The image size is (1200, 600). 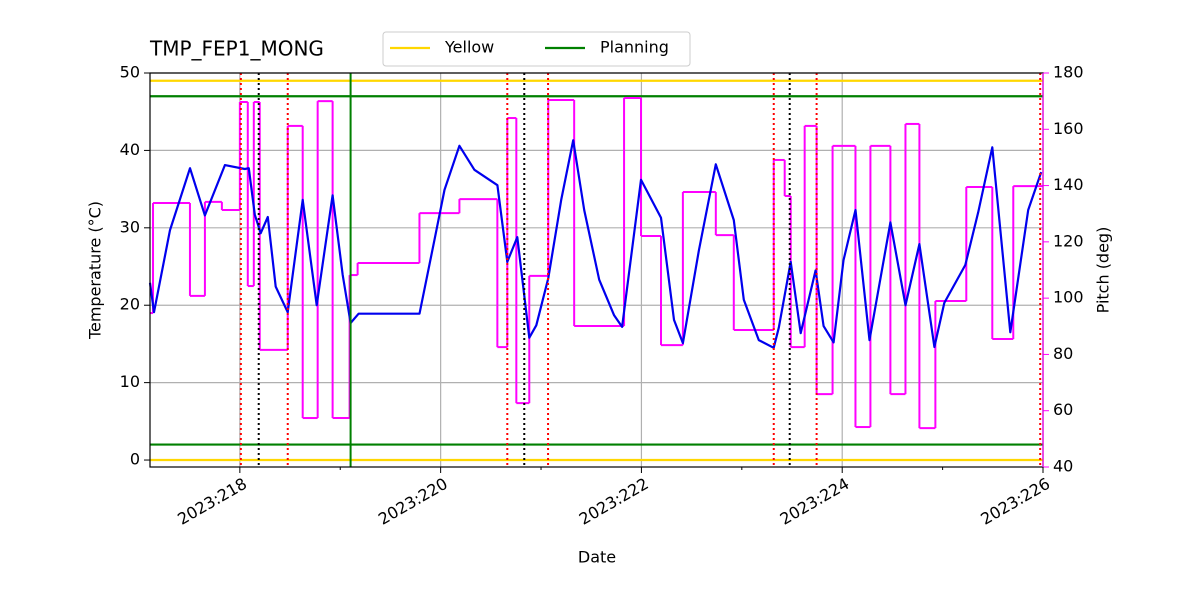 What do you see at coordinates (815, 501) in the screenshot?
I see `x-tick-label: 2023:224` at bounding box center [815, 501].